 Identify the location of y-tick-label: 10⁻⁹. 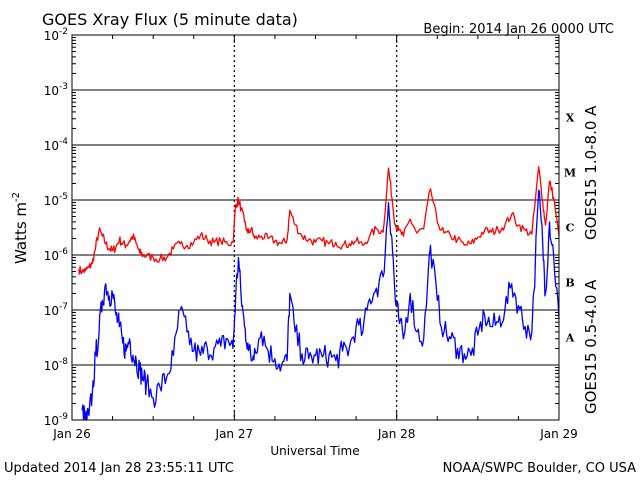
(56, 420).